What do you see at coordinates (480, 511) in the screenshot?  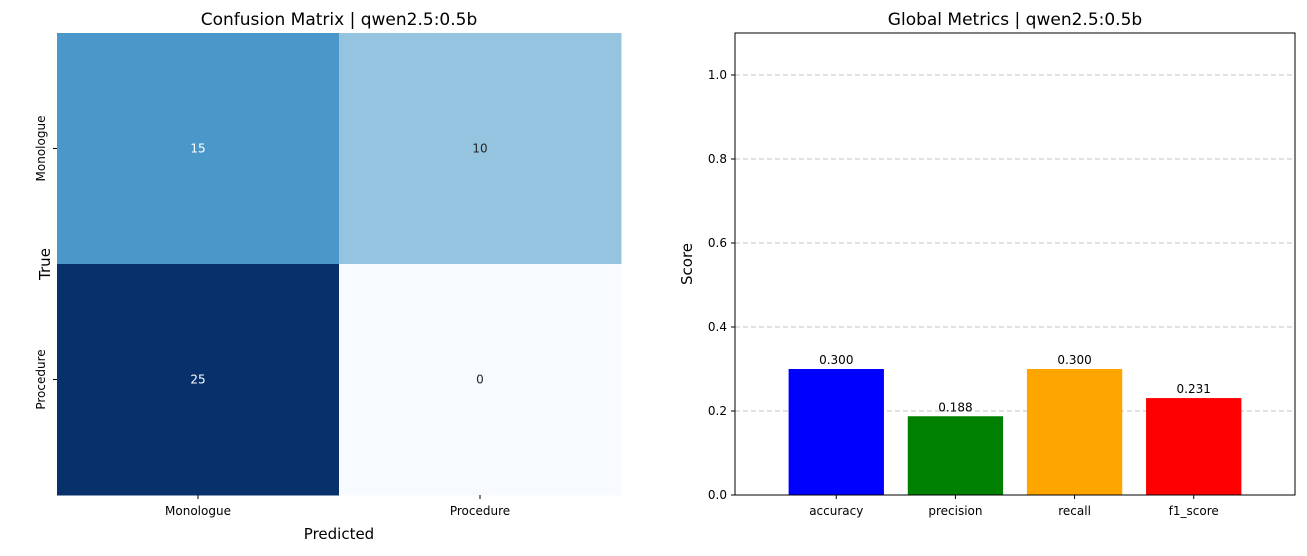 I see `x-tick-label: Procedure` at bounding box center [480, 511].